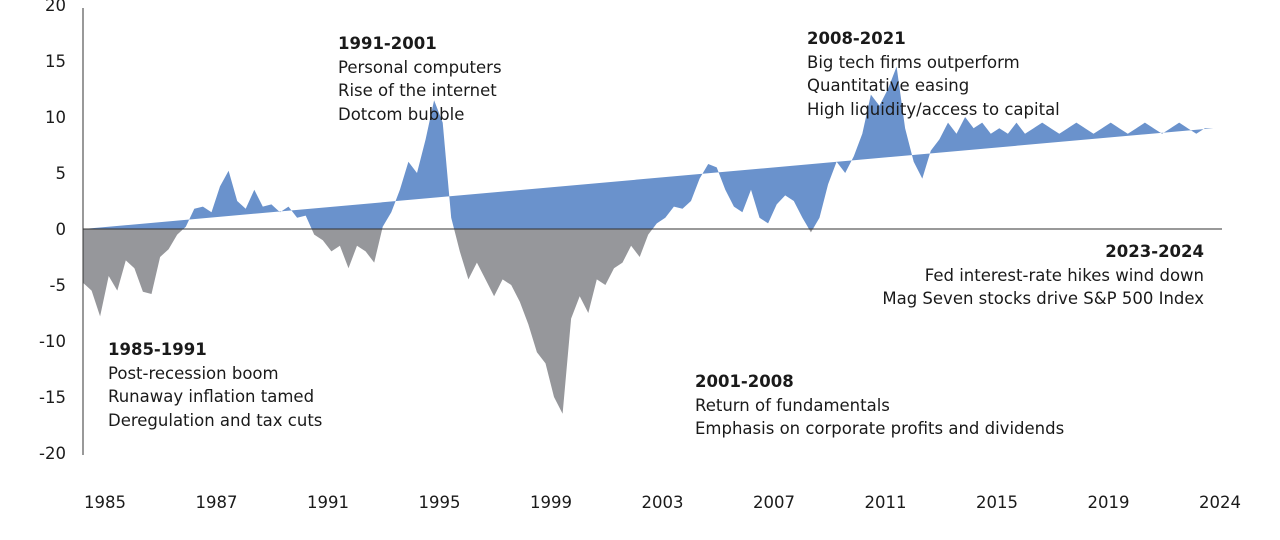  I want to click on y-tick-label: -10, so click(52, 341).